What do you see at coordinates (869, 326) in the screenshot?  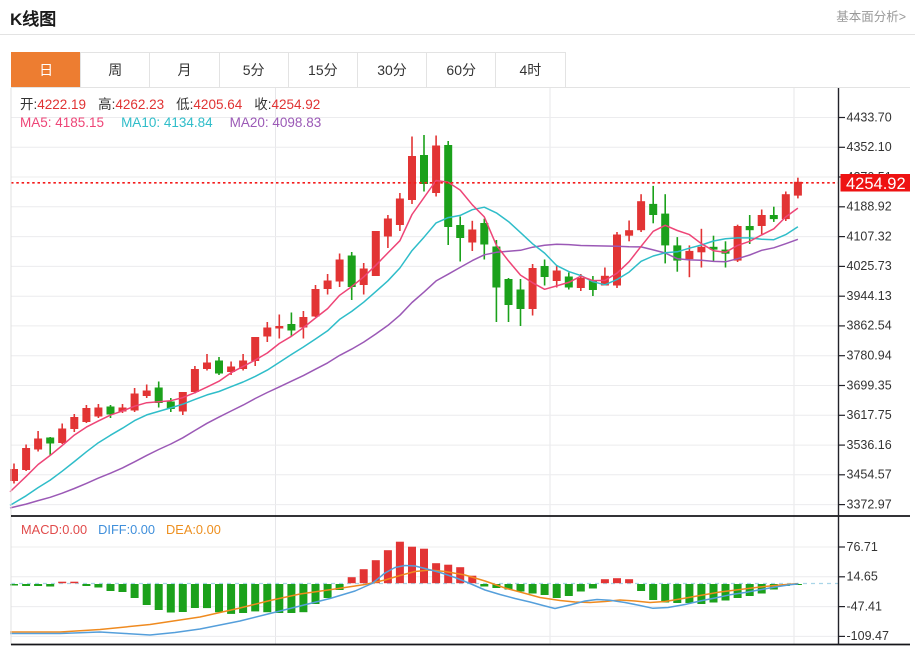 I see `svg-text: 3862.54` at bounding box center [869, 326].